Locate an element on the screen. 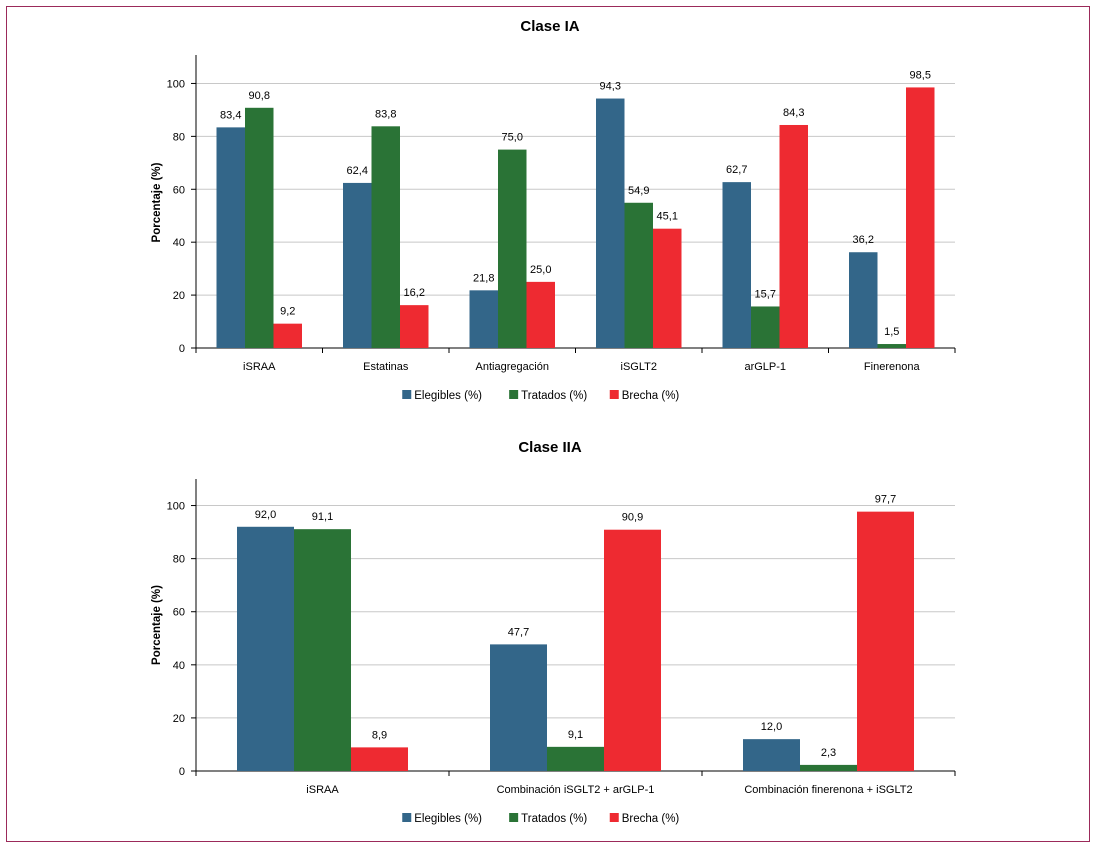  data-label: 21,8 is located at coordinates (483, 278).